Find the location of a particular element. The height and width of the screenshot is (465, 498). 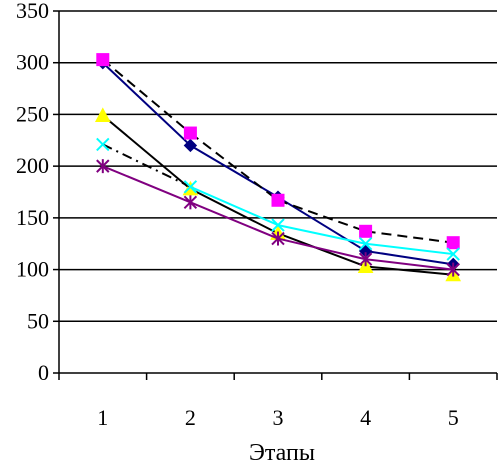

y-tick-label: 300 is located at coordinates (32, 62).